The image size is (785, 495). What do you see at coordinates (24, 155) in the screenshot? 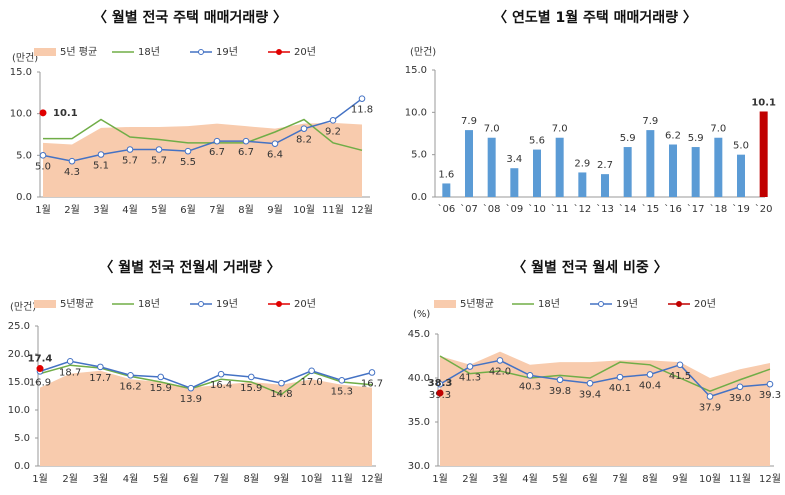
I see `y-tick-label: 5.0` at bounding box center [24, 155].